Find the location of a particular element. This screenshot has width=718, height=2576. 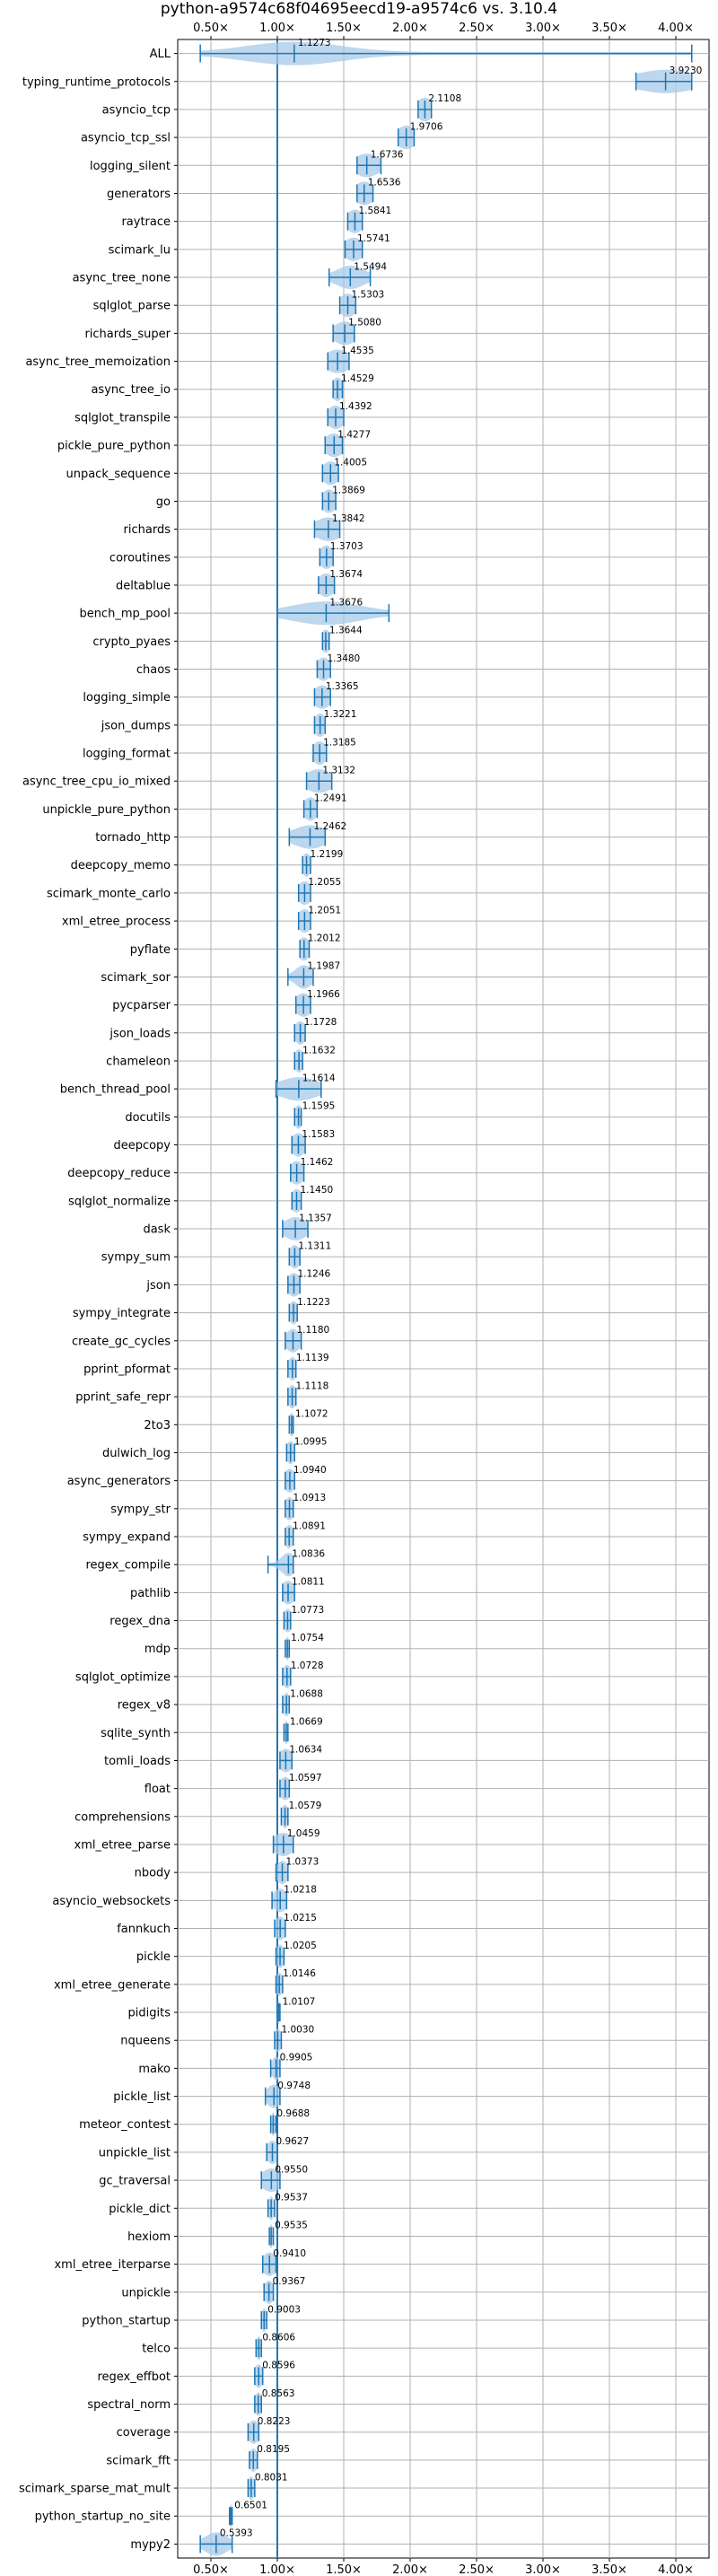

value-label: 1.0218 is located at coordinates (300, 1890).